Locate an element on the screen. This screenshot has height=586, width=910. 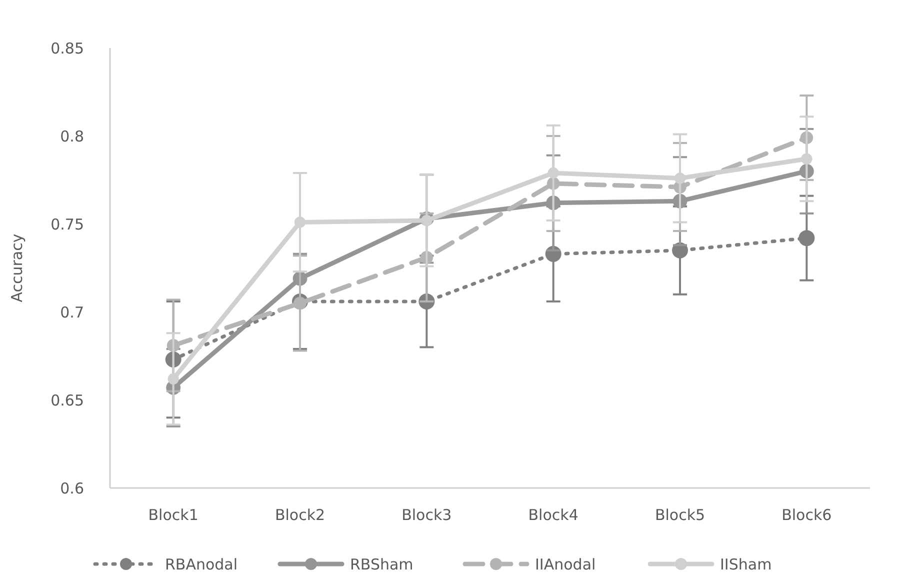
y-tick-label: 0.7 is located at coordinates (72, 312).